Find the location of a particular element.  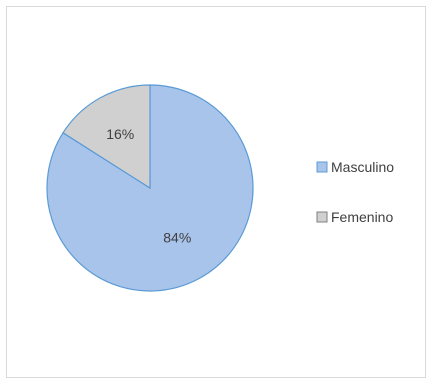

legend-label-femenino: Femenino is located at coordinates (362, 217).